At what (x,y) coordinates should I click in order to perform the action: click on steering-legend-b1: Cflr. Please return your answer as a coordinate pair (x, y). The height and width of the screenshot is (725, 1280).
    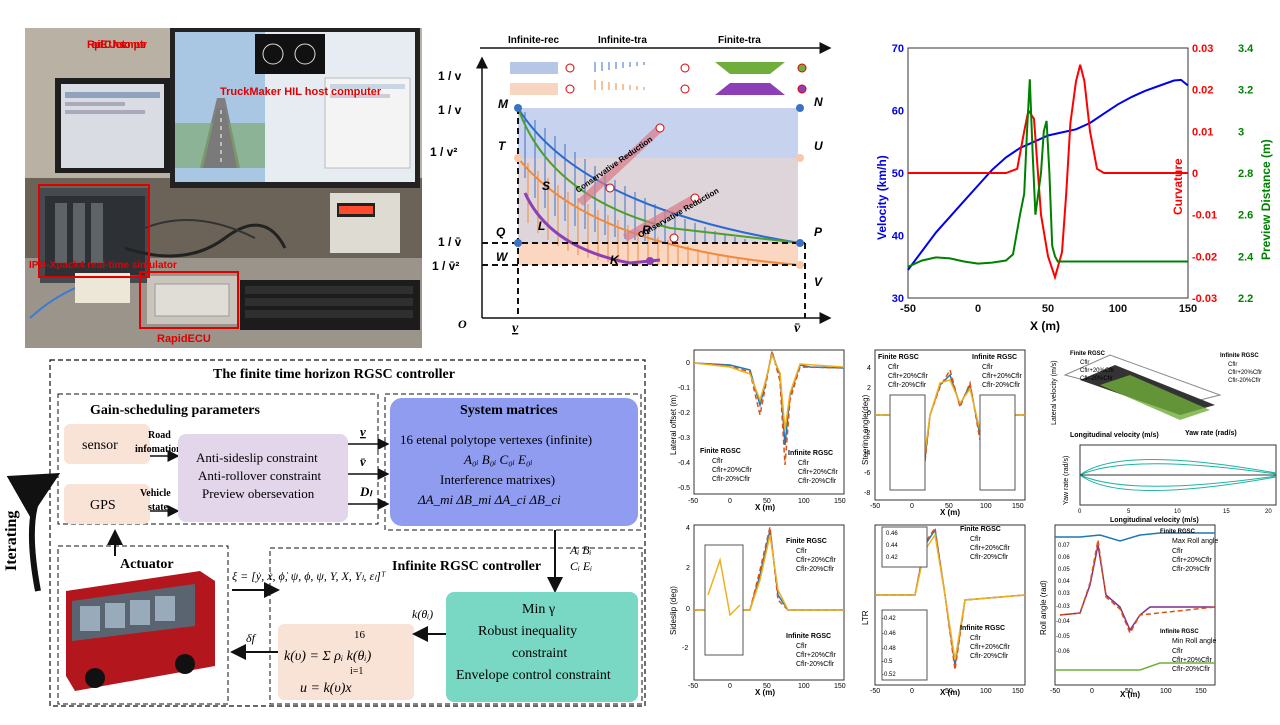
    Looking at the image, I should click on (988, 367).